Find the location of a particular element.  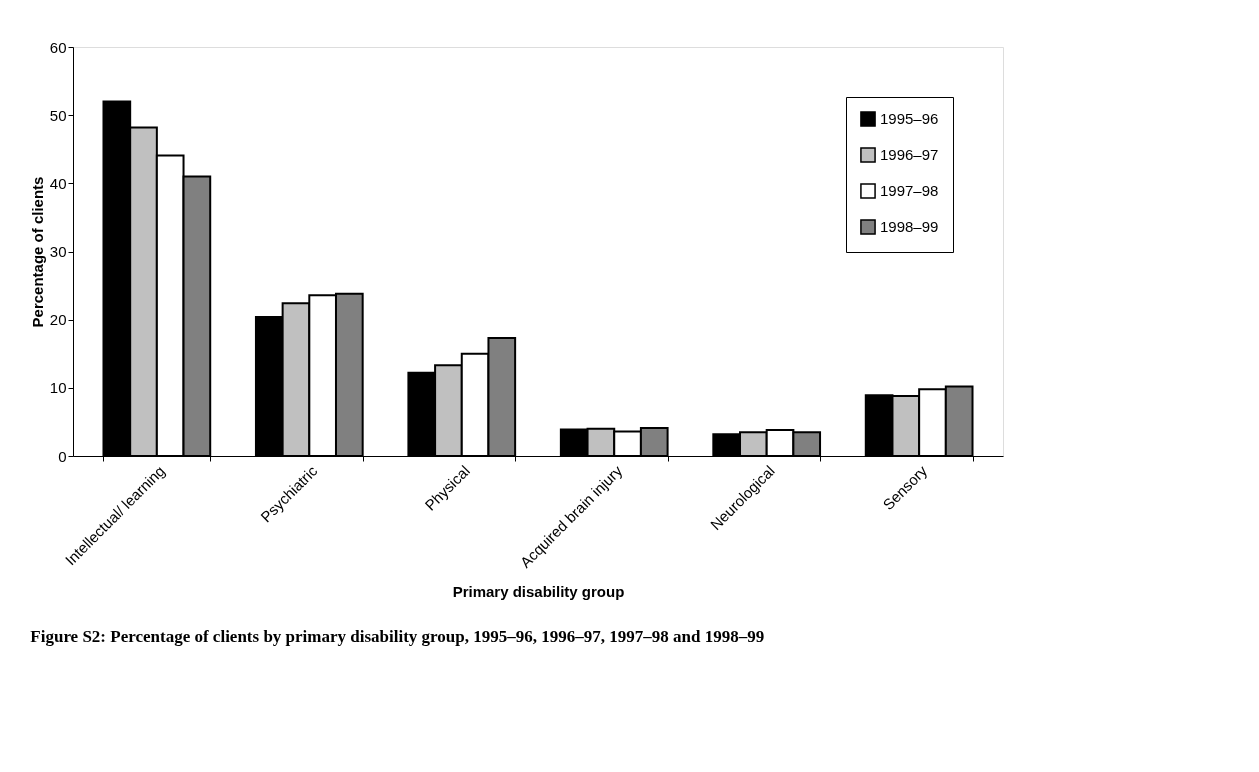

y-tick-label: 60 is located at coordinates (58, 47).